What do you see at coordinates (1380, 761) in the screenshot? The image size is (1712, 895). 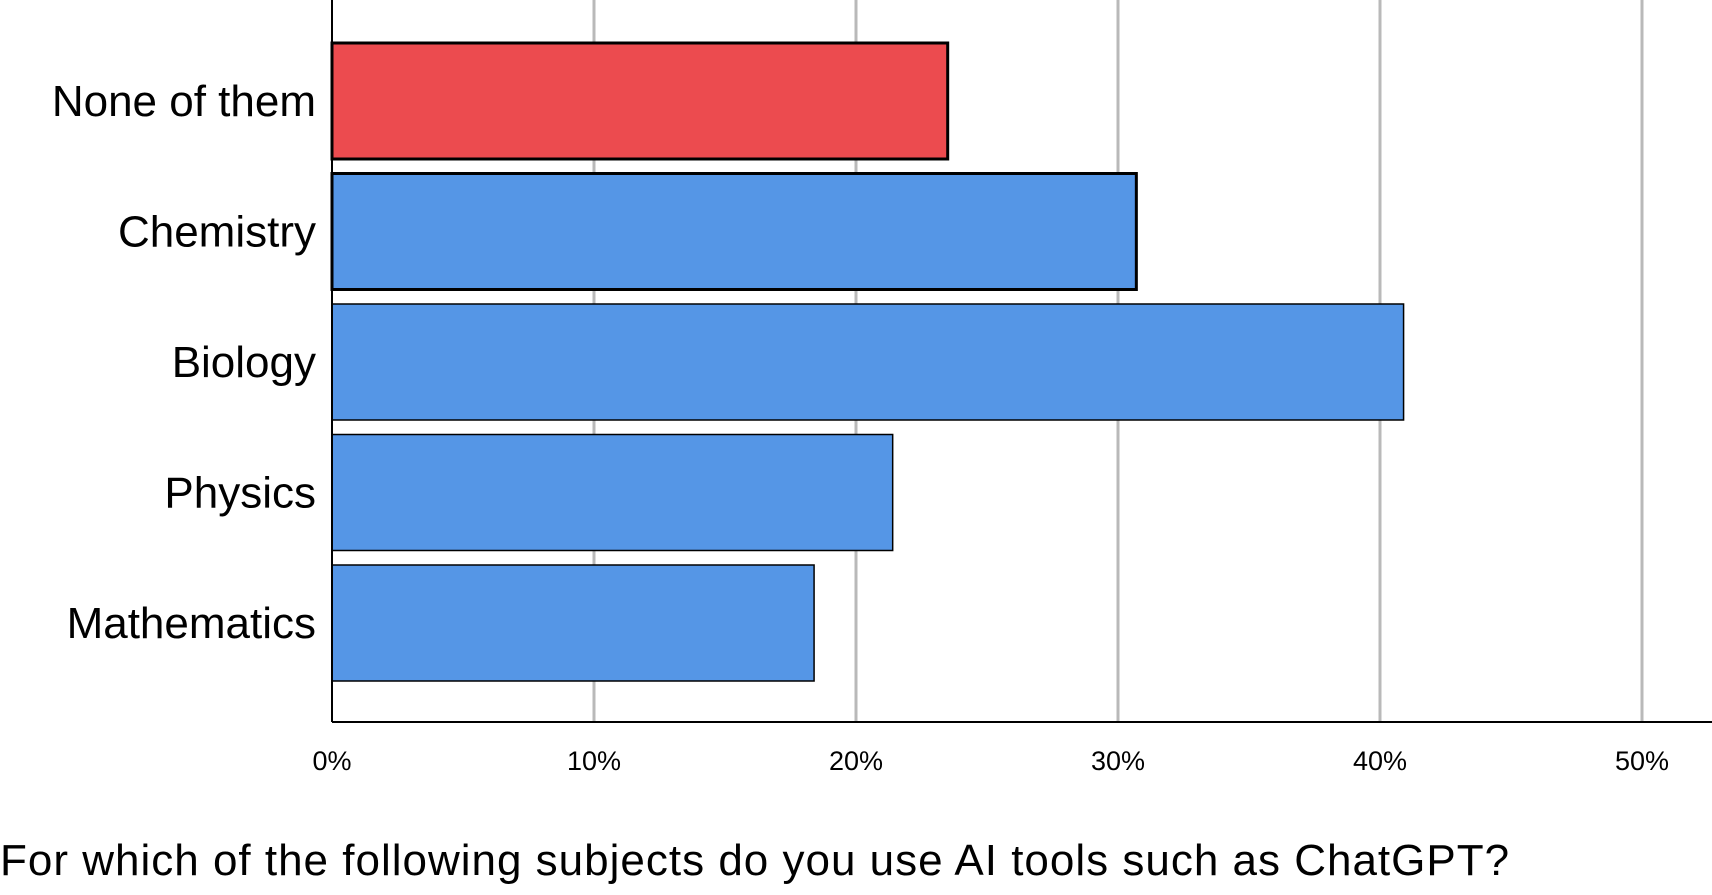 I see `x-tick-label: 40%` at bounding box center [1380, 761].